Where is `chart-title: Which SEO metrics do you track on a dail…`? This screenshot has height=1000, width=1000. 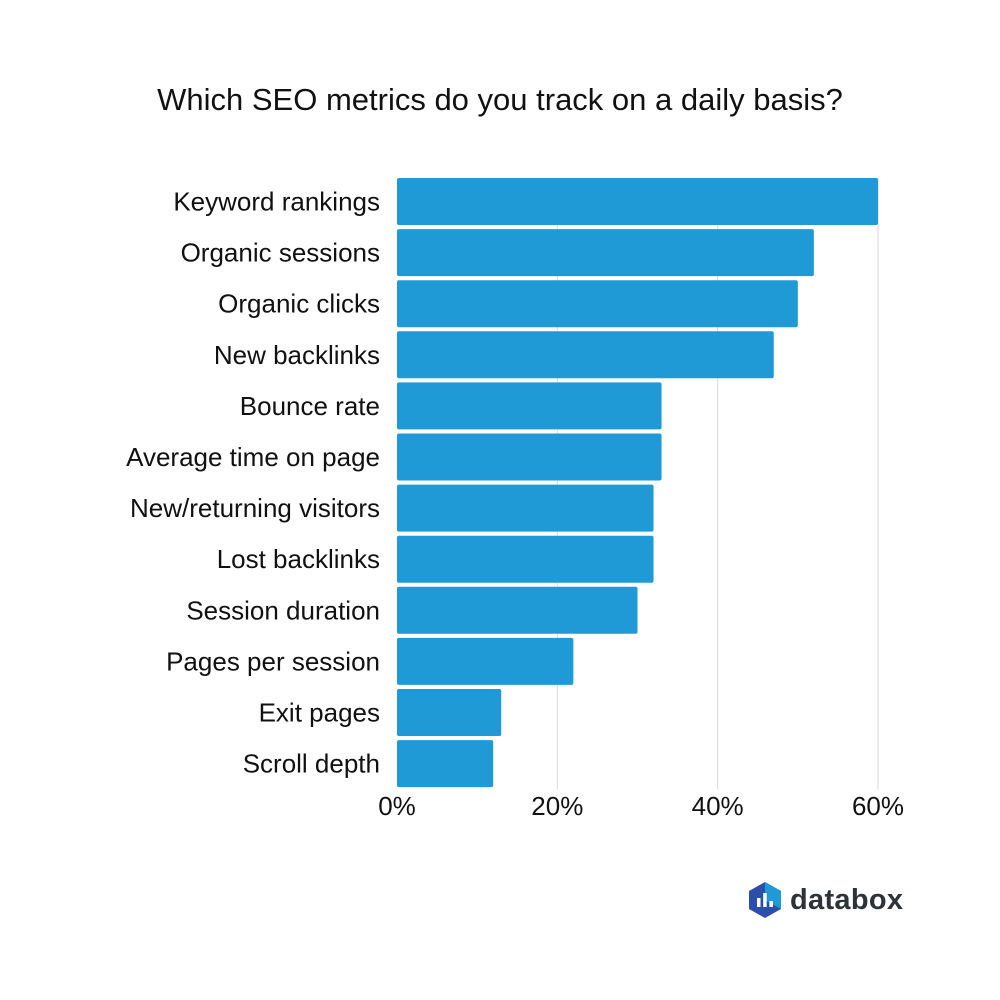
chart-title: Which SEO metrics do you track on a dail… is located at coordinates (500, 99).